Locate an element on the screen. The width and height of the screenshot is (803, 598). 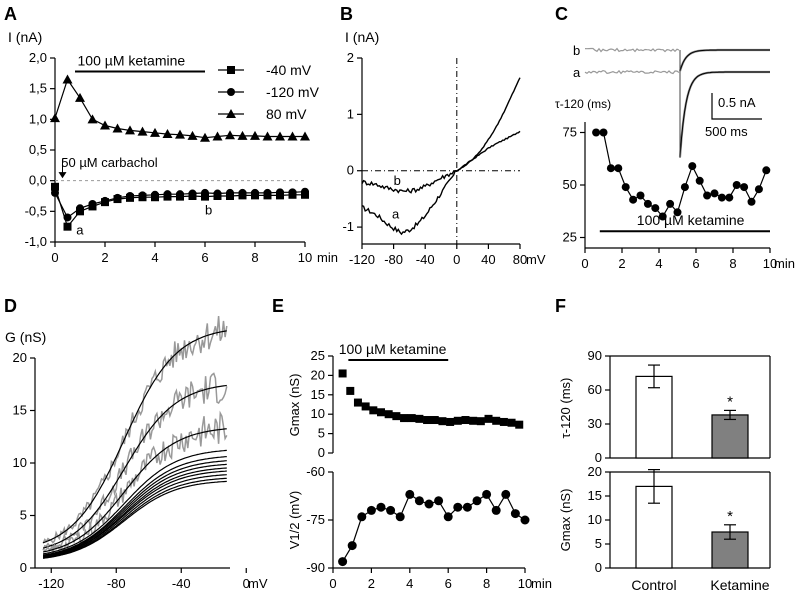
panel-letter-c: C is located at coordinates (561, 14).